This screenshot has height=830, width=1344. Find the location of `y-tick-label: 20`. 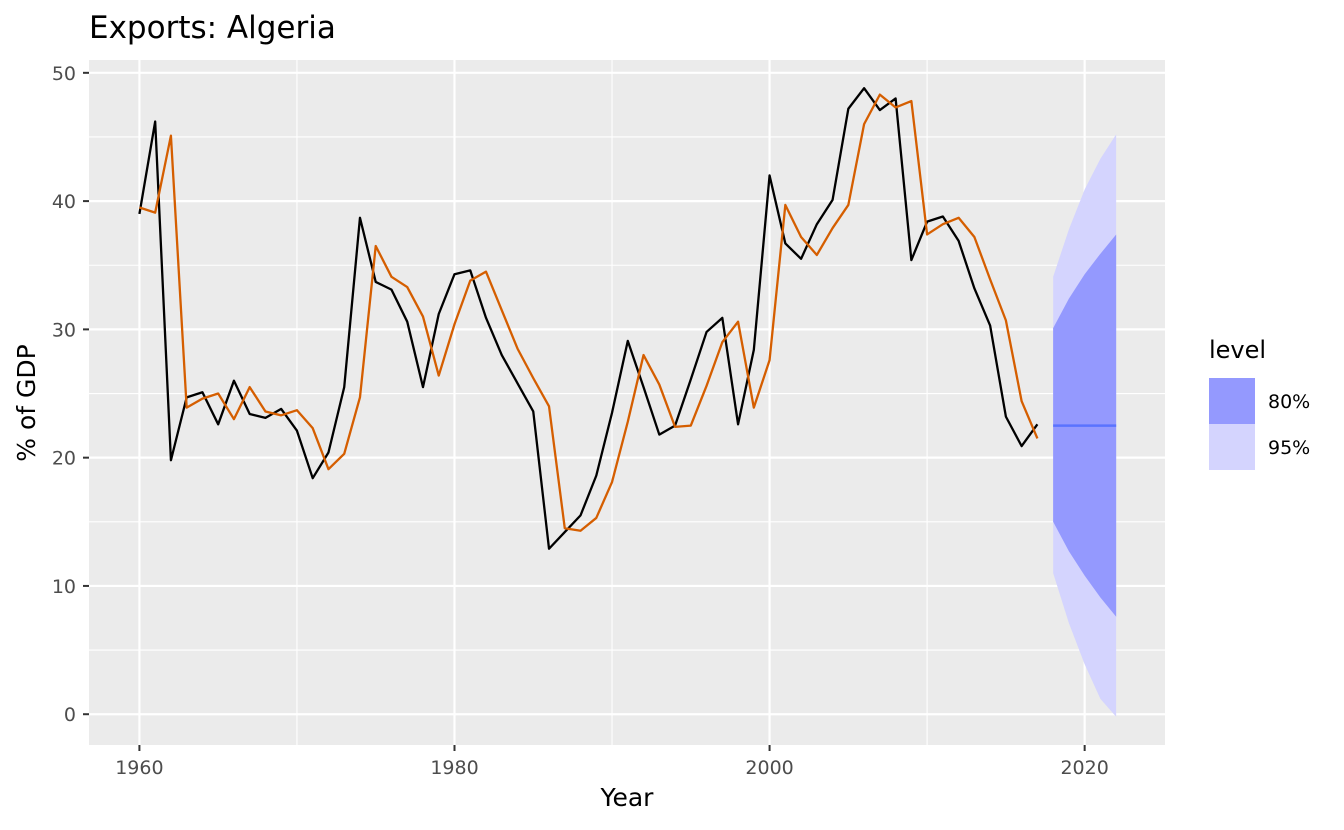

y-tick-label: 20 is located at coordinates (64, 459).